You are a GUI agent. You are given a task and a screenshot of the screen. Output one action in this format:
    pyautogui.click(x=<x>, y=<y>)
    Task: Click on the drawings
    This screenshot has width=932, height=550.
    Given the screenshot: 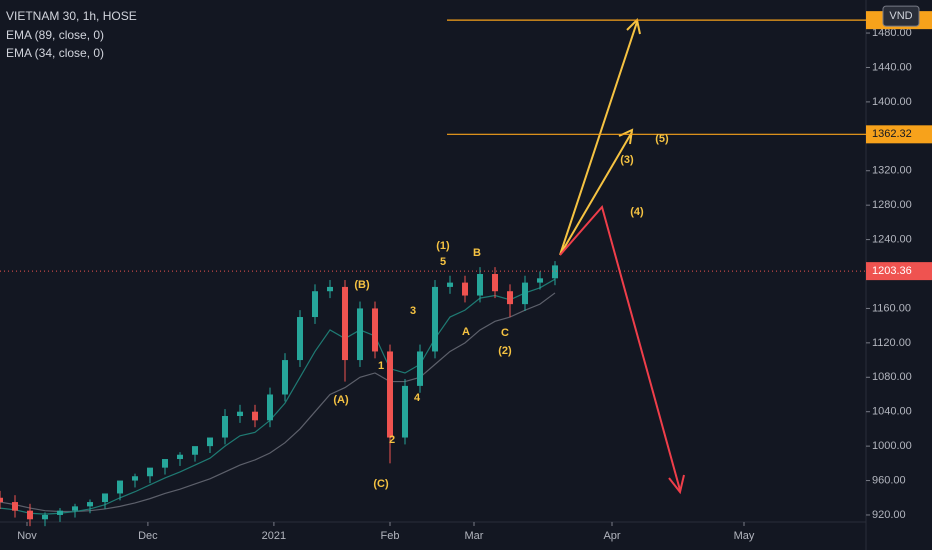 What is the action you would take?
    pyautogui.click(x=622, y=256)
    